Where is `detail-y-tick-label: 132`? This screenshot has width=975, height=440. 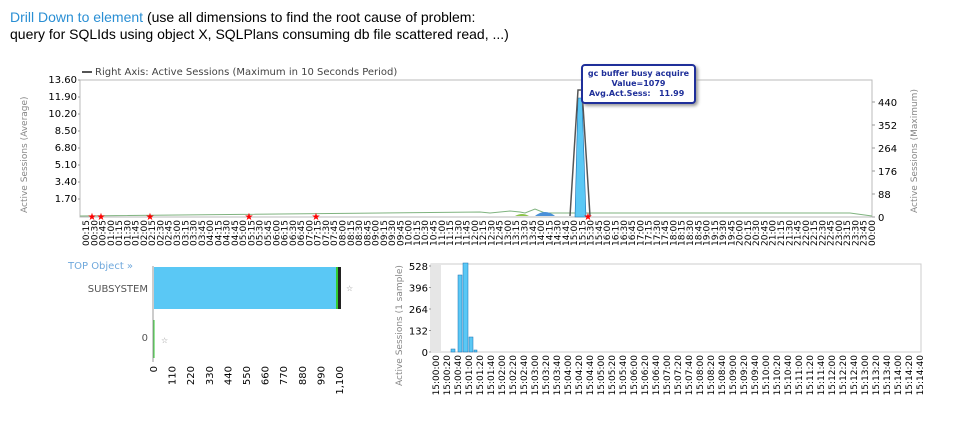 detail-y-tick-label: 132 is located at coordinates (418, 332).